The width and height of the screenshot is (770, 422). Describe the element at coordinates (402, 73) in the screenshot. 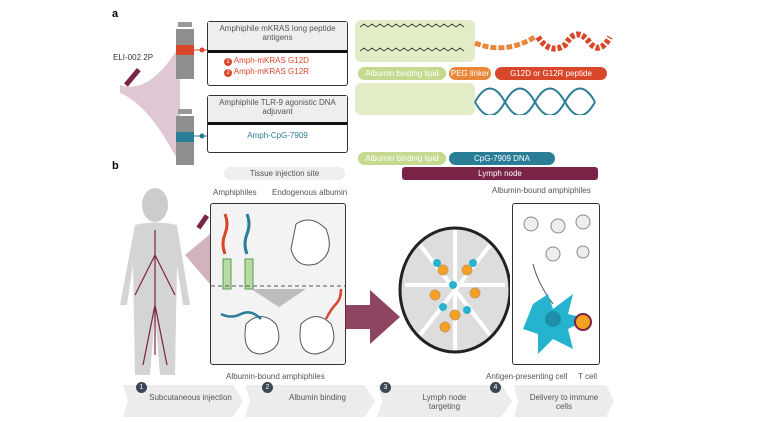

I see `lipid-label-peptide: Albumin binding lipid` at that location.